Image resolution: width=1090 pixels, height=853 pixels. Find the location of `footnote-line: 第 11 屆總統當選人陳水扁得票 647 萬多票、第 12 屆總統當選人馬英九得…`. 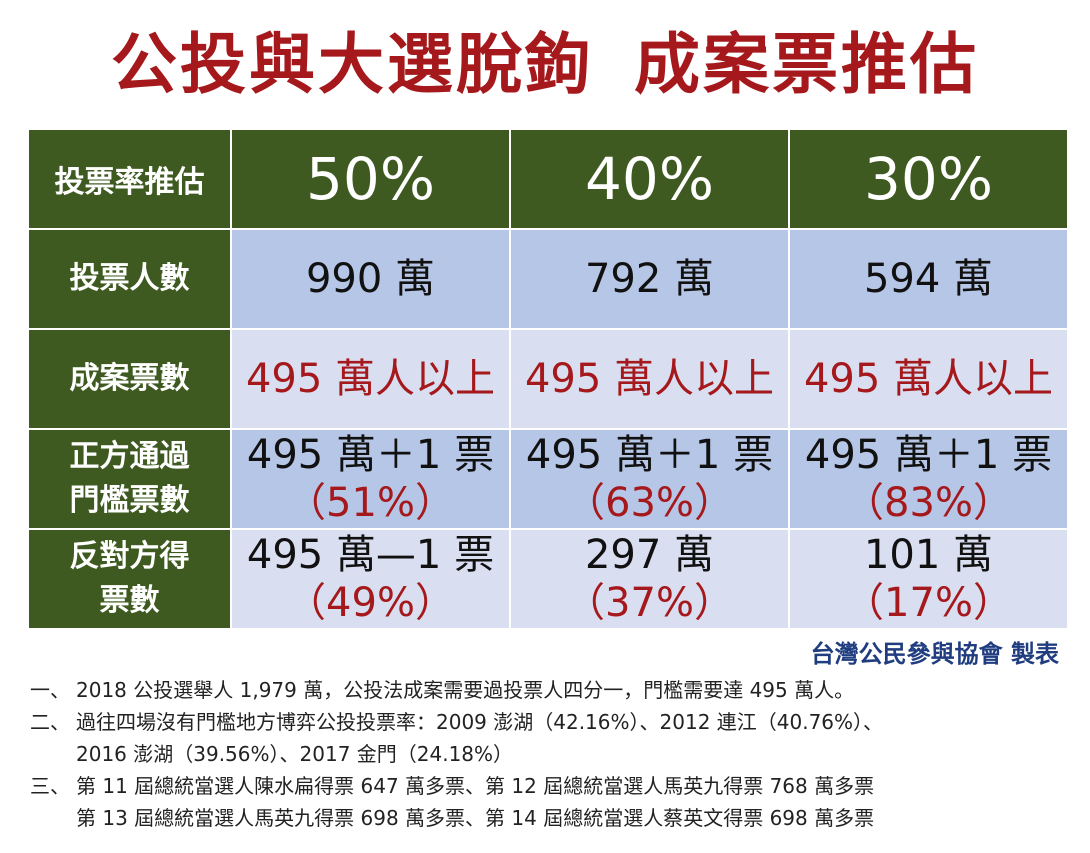

footnote-line: 第 11 屆總統當選人陳水扁得票 647 萬多票、第 12 屆總統當選人馬英九得… is located at coordinates (475, 786).